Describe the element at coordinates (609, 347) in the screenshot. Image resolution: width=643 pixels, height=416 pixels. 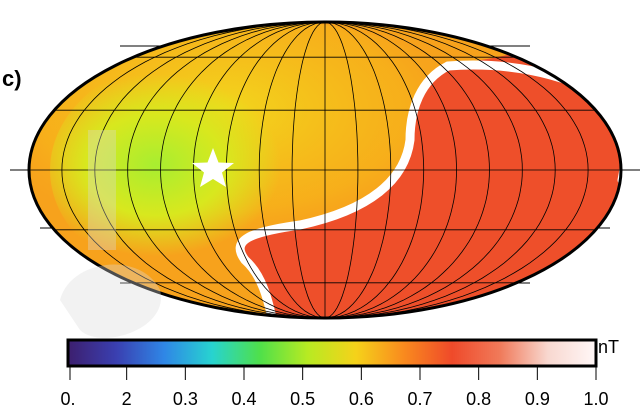
I see `colorbar-unit: nT` at that location.